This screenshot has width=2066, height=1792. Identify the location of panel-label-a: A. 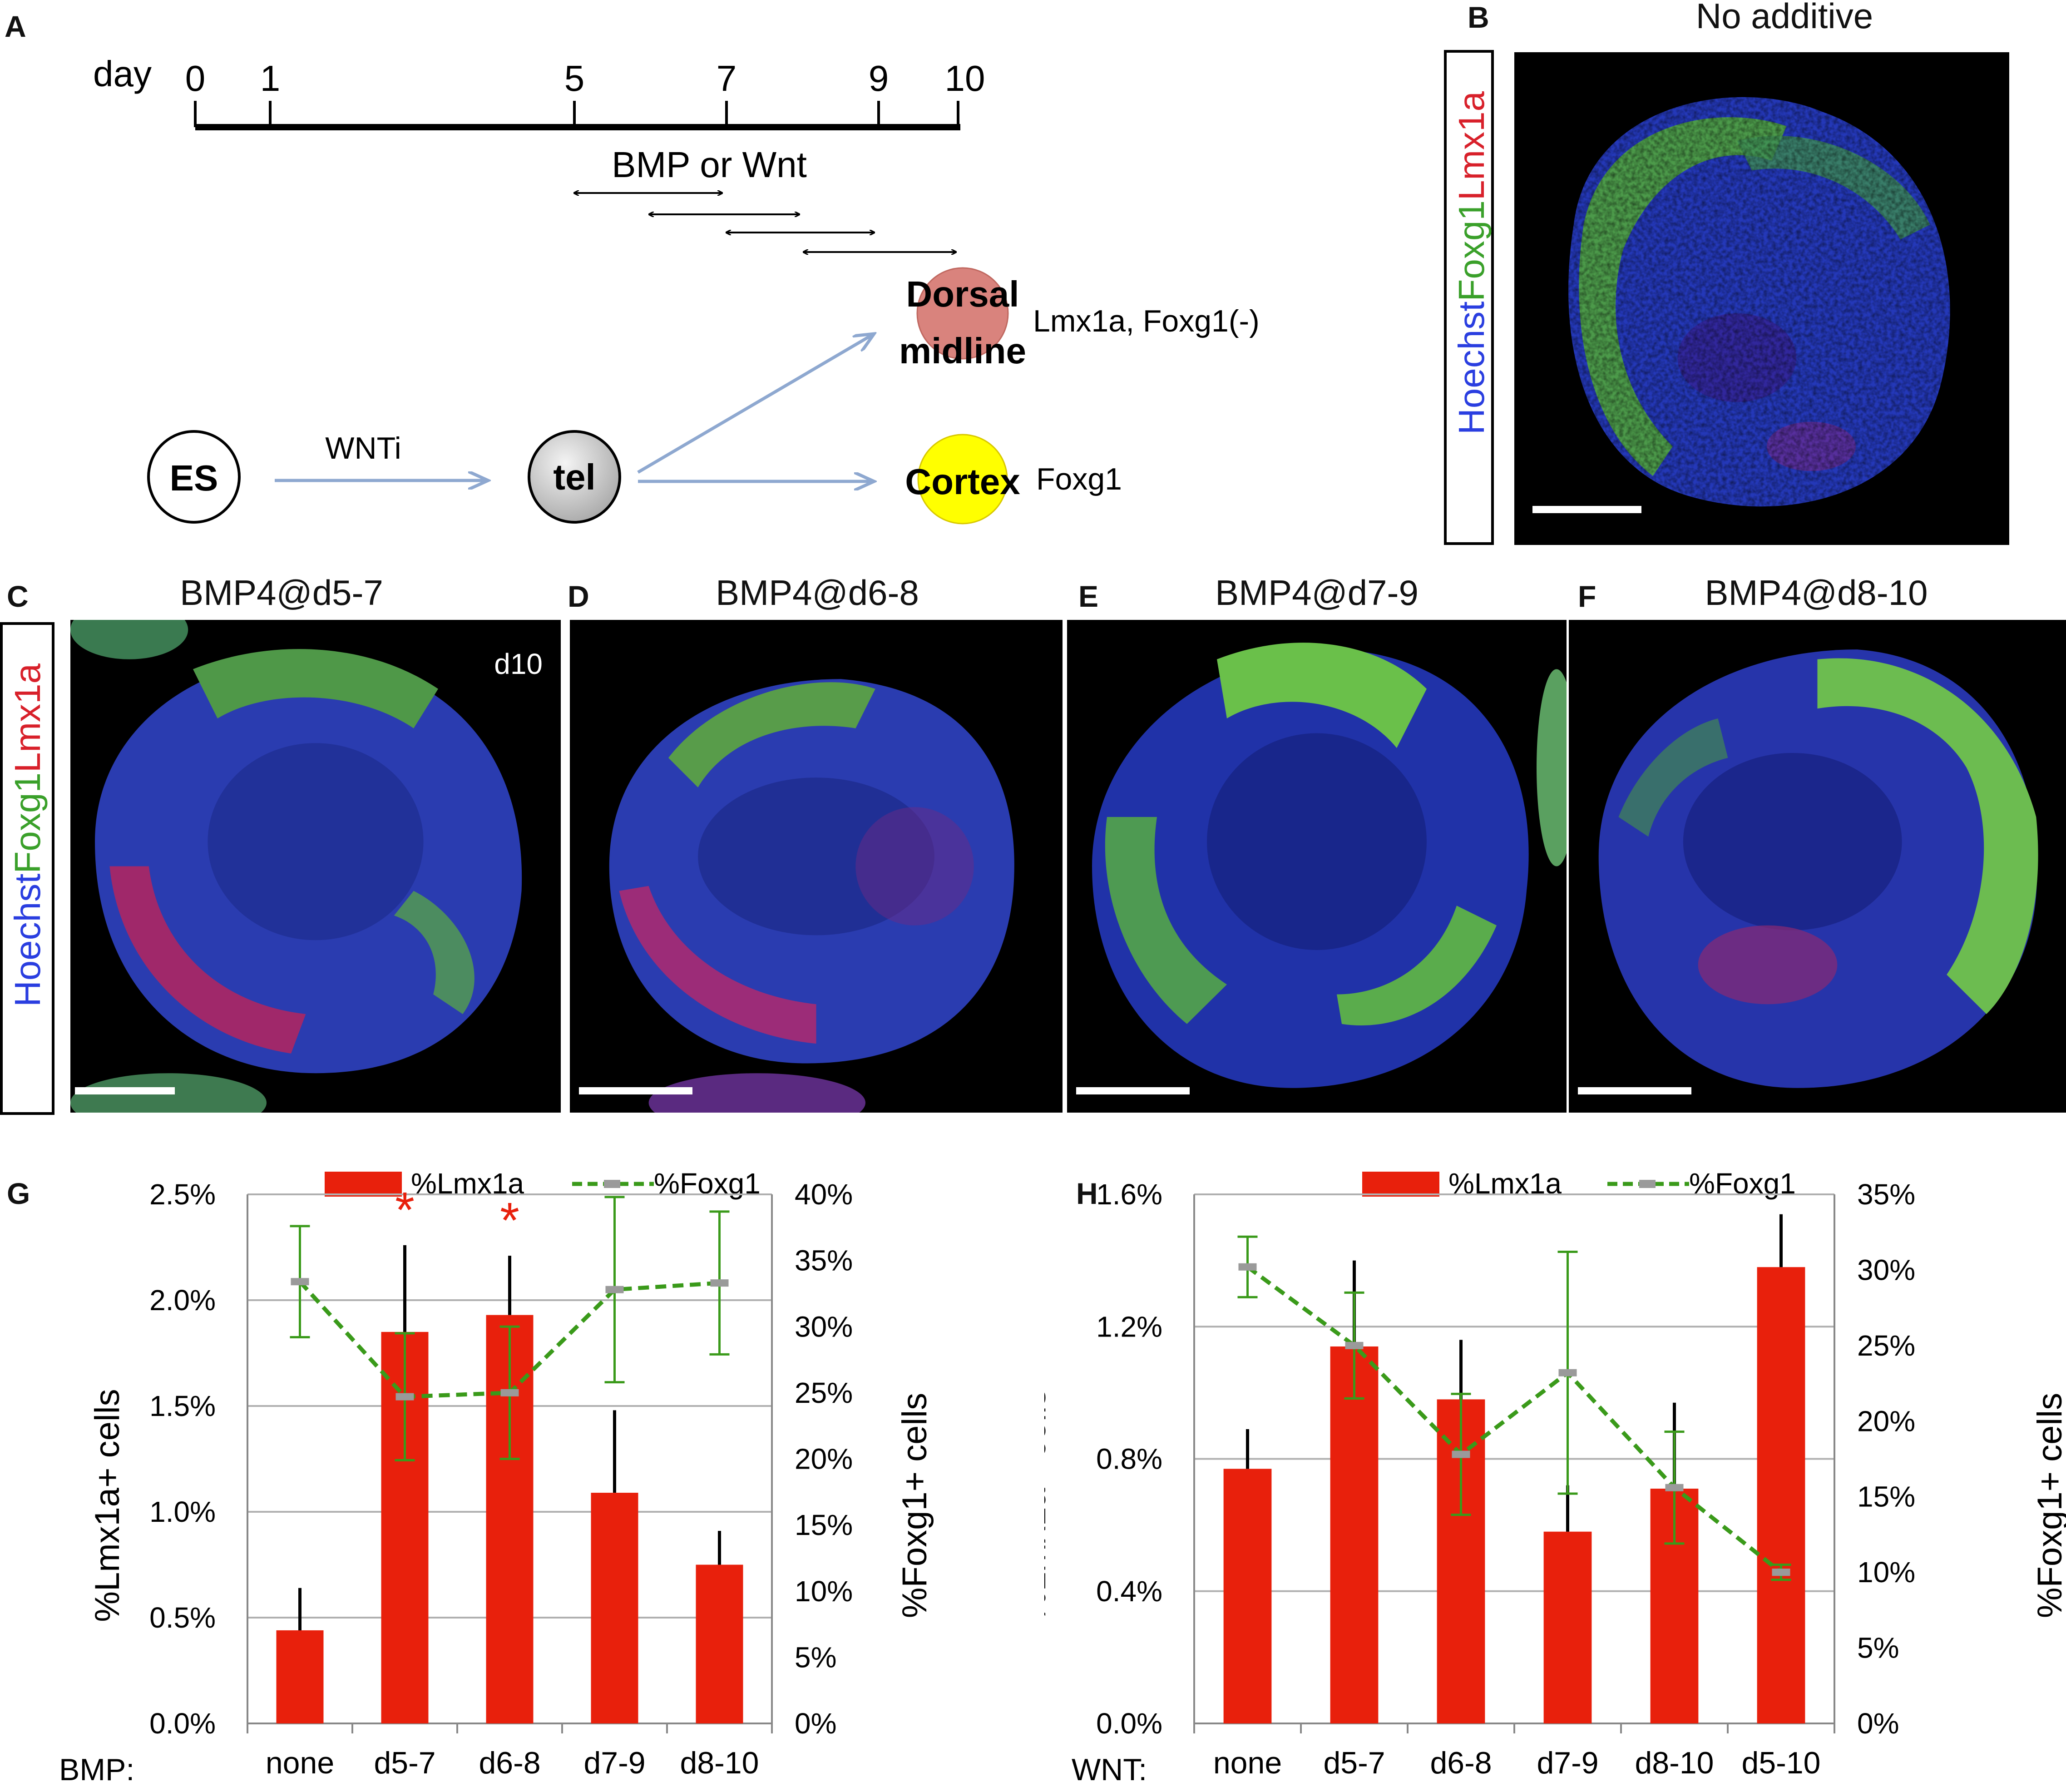
(15, 26).